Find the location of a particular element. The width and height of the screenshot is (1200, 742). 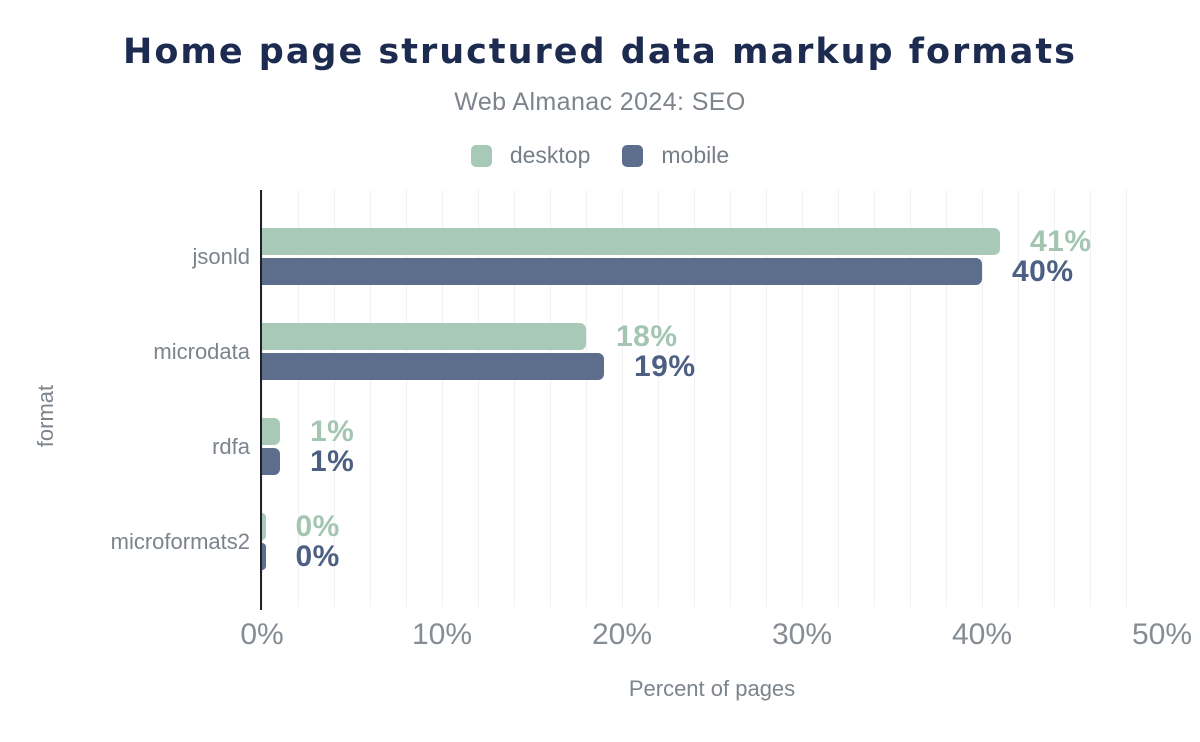

legend-item-mobile: mobile is located at coordinates (675, 155).